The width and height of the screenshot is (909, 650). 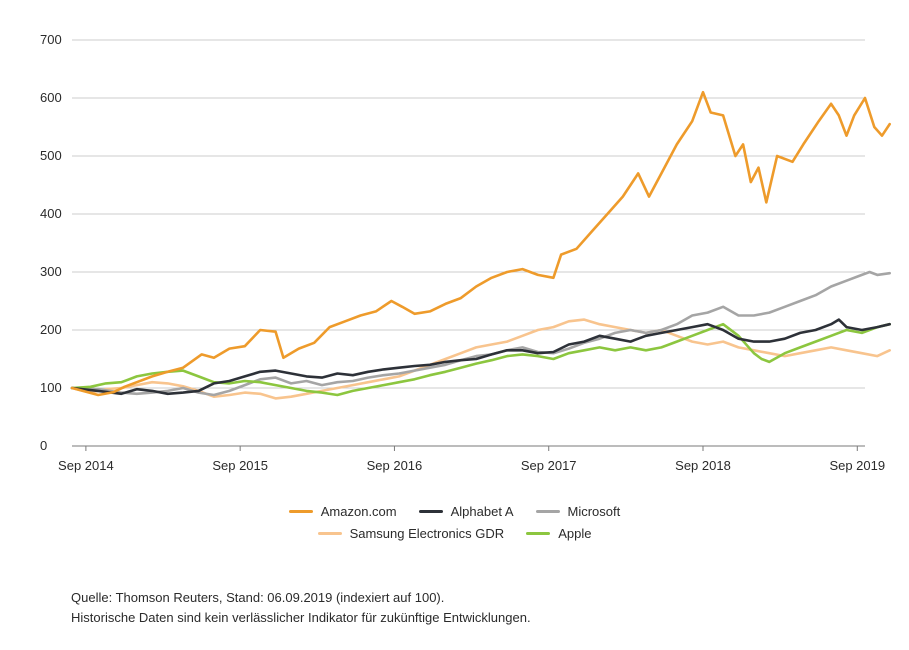 I want to click on legend-item-amazon: Amazon.com, so click(x=342, y=511).